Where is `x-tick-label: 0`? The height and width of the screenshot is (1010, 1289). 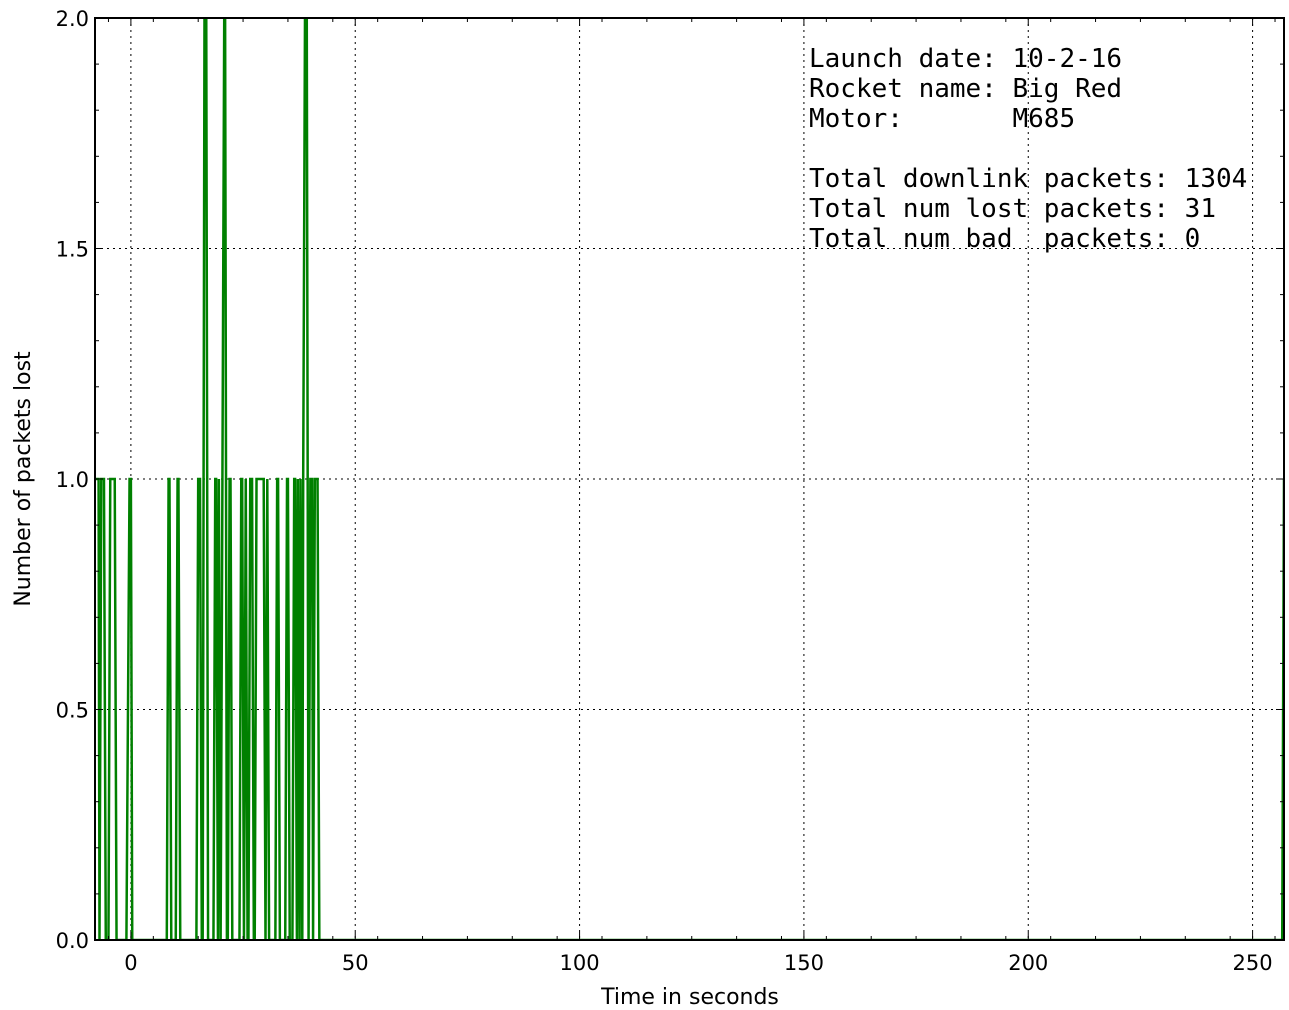 x-tick-label: 0 is located at coordinates (130, 963).